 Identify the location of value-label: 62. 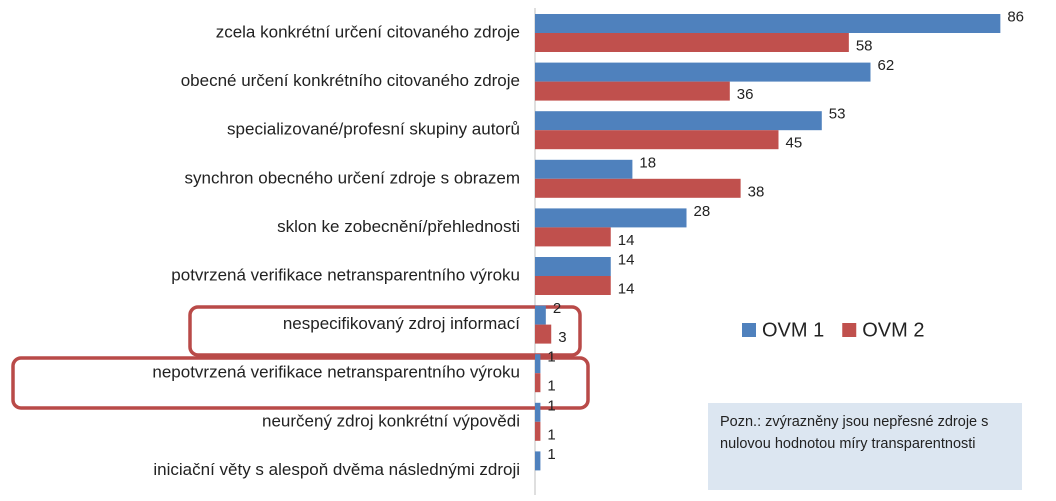
(885, 65).